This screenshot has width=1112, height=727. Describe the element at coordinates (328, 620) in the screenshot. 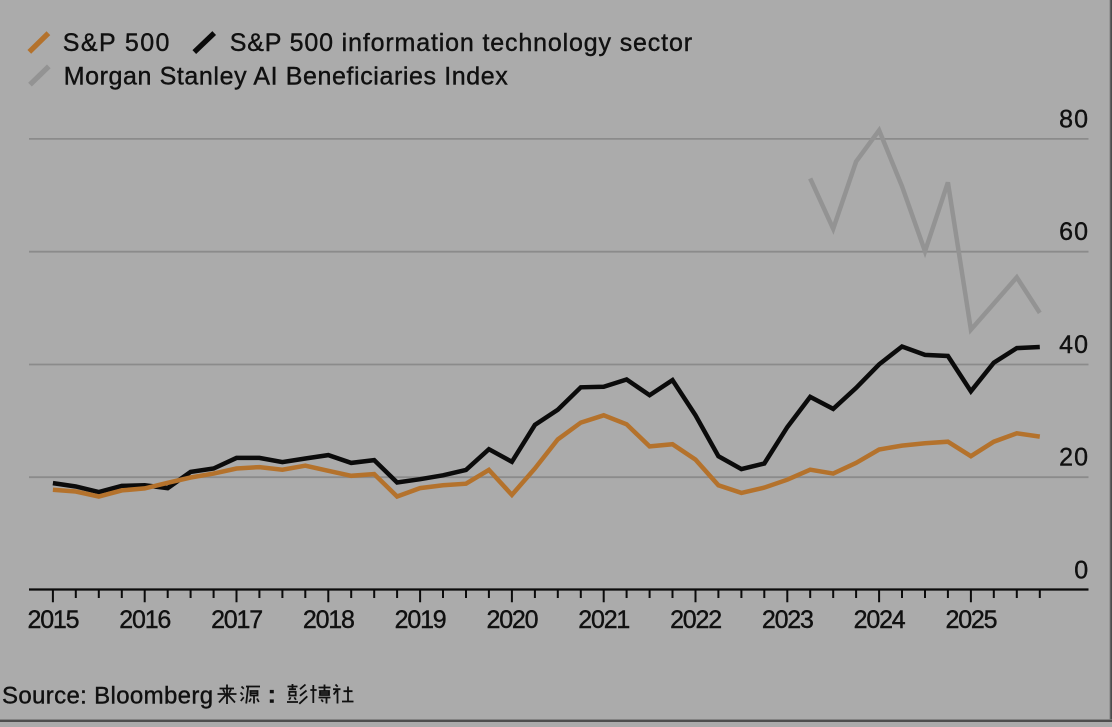

I see `svg-text: 2018` at that location.